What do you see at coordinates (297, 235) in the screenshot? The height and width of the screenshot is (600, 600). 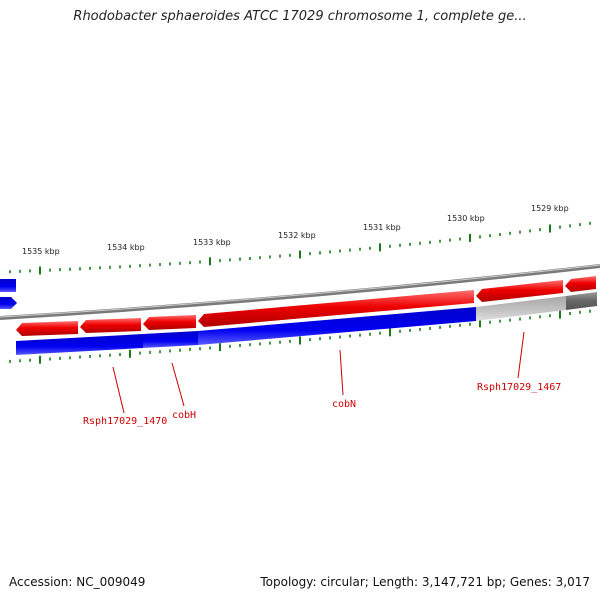 I see `kbp-label: 1532 kbp` at bounding box center [297, 235].